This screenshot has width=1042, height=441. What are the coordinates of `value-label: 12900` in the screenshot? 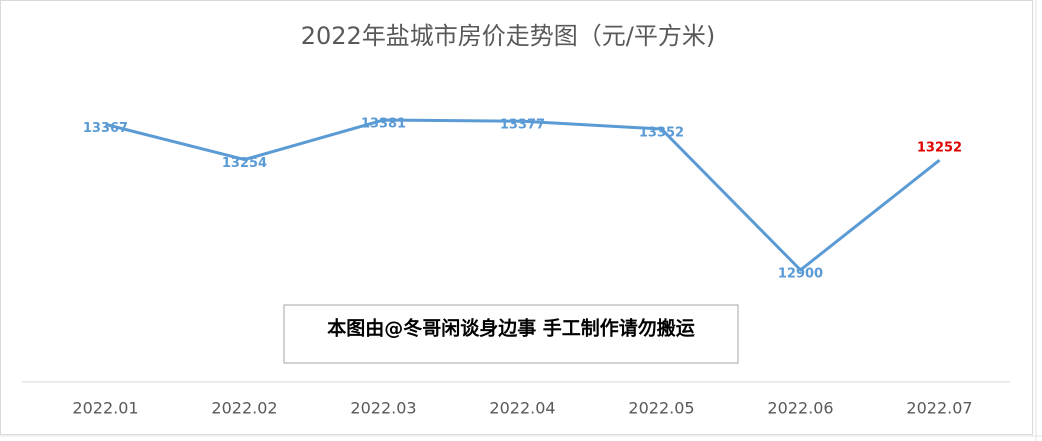 It's located at (800, 274).